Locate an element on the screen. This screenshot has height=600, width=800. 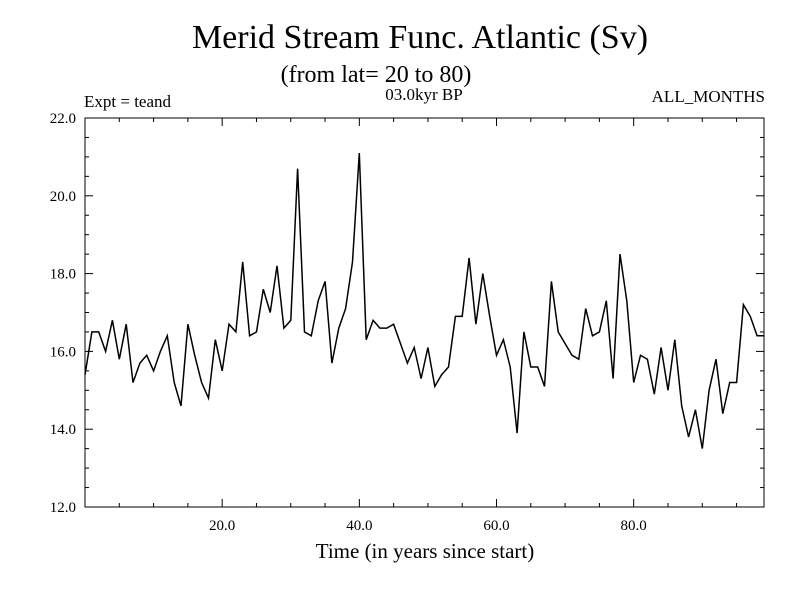
experiment-label: Expt = teand is located at coordinates (128, 101).